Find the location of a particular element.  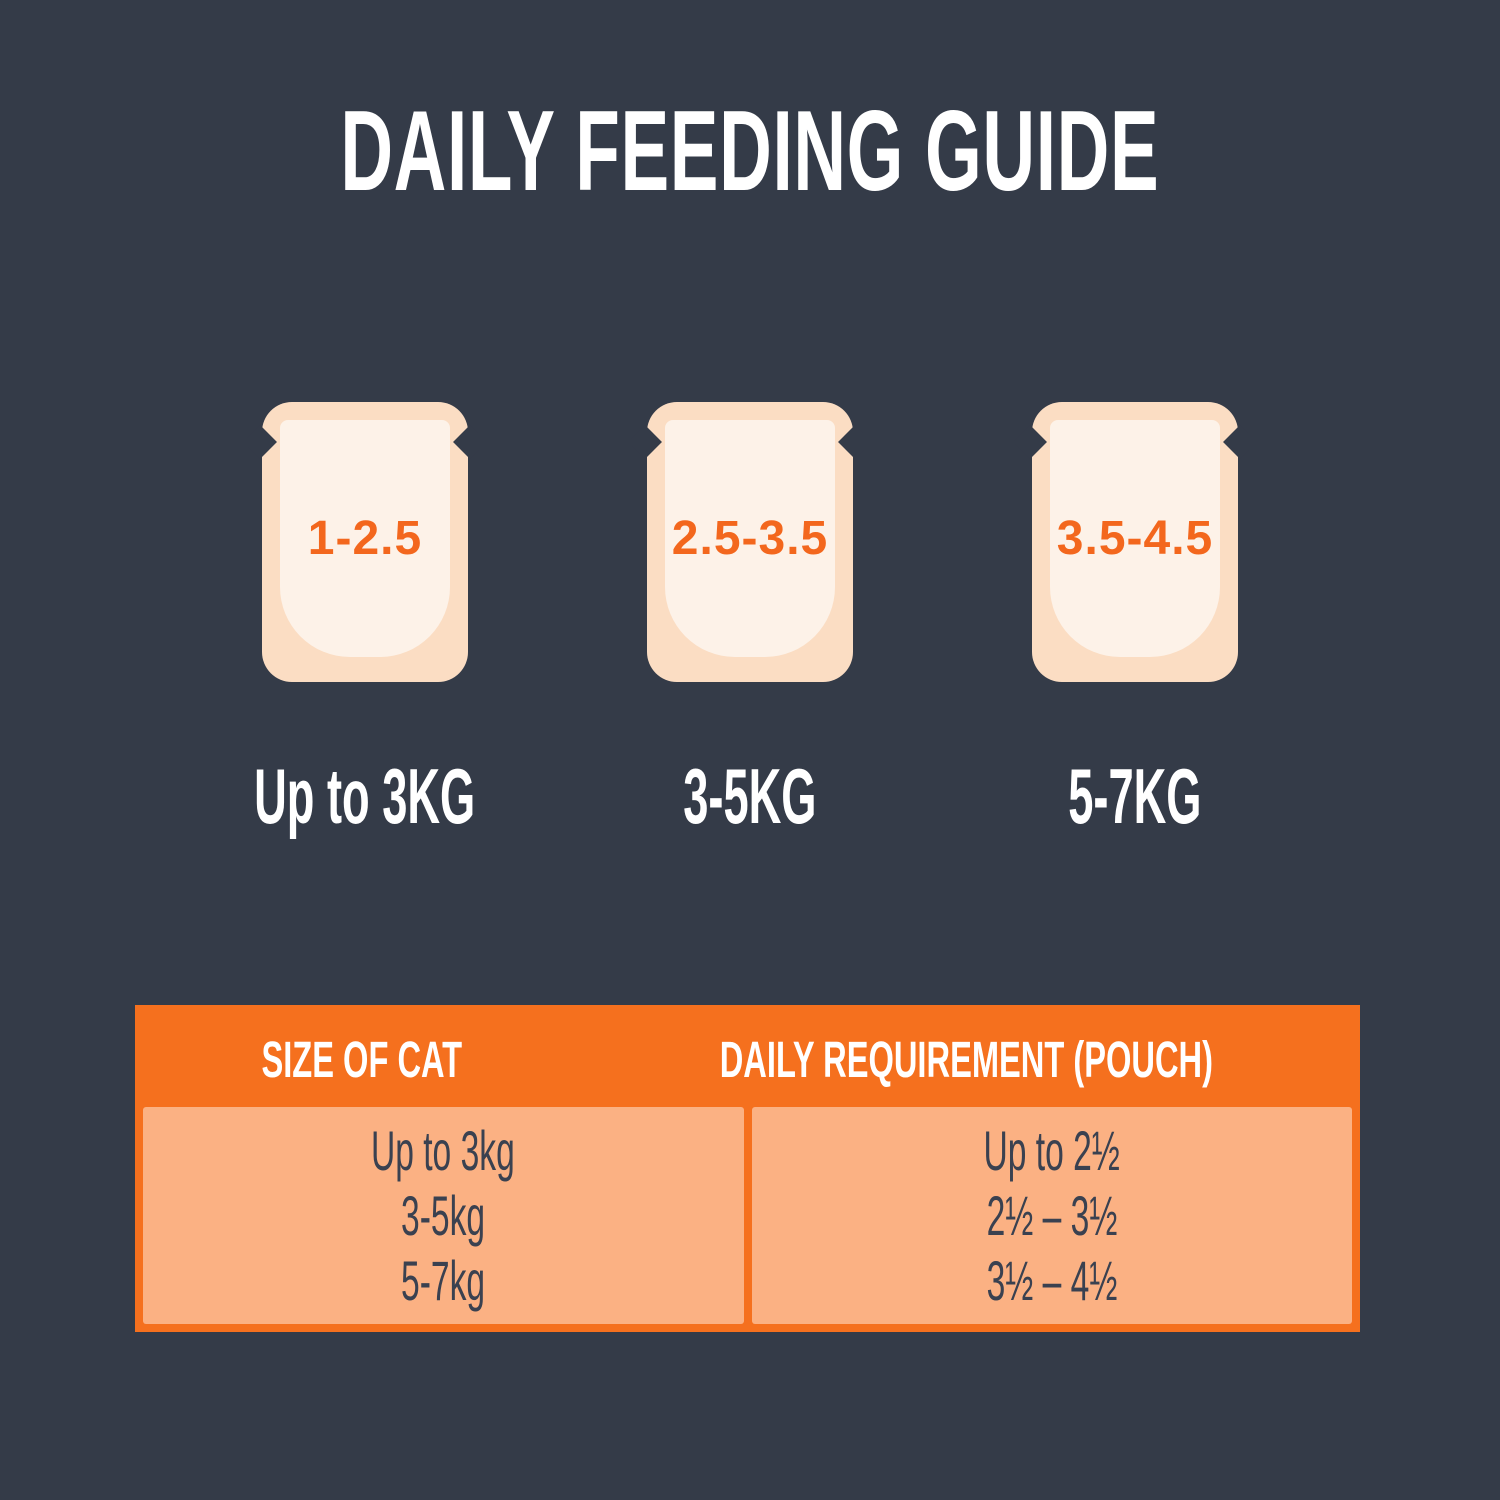

pouch-inner-panel: 1-2.5 is located at coordinates (365, 538).